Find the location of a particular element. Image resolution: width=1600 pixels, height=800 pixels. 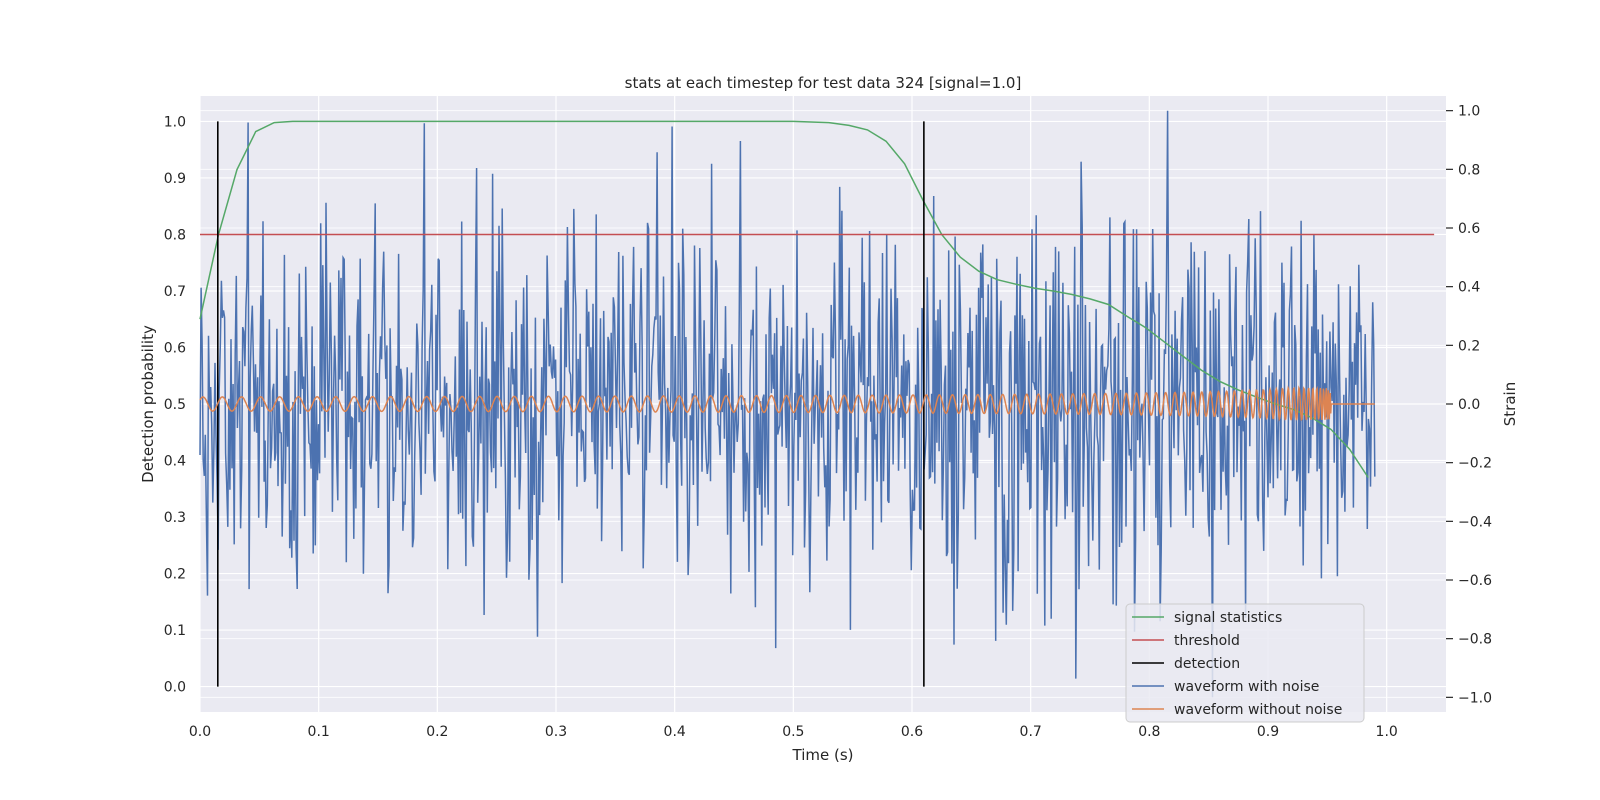

x-tick-label: 0.1 is located at coordinates (319, 732).